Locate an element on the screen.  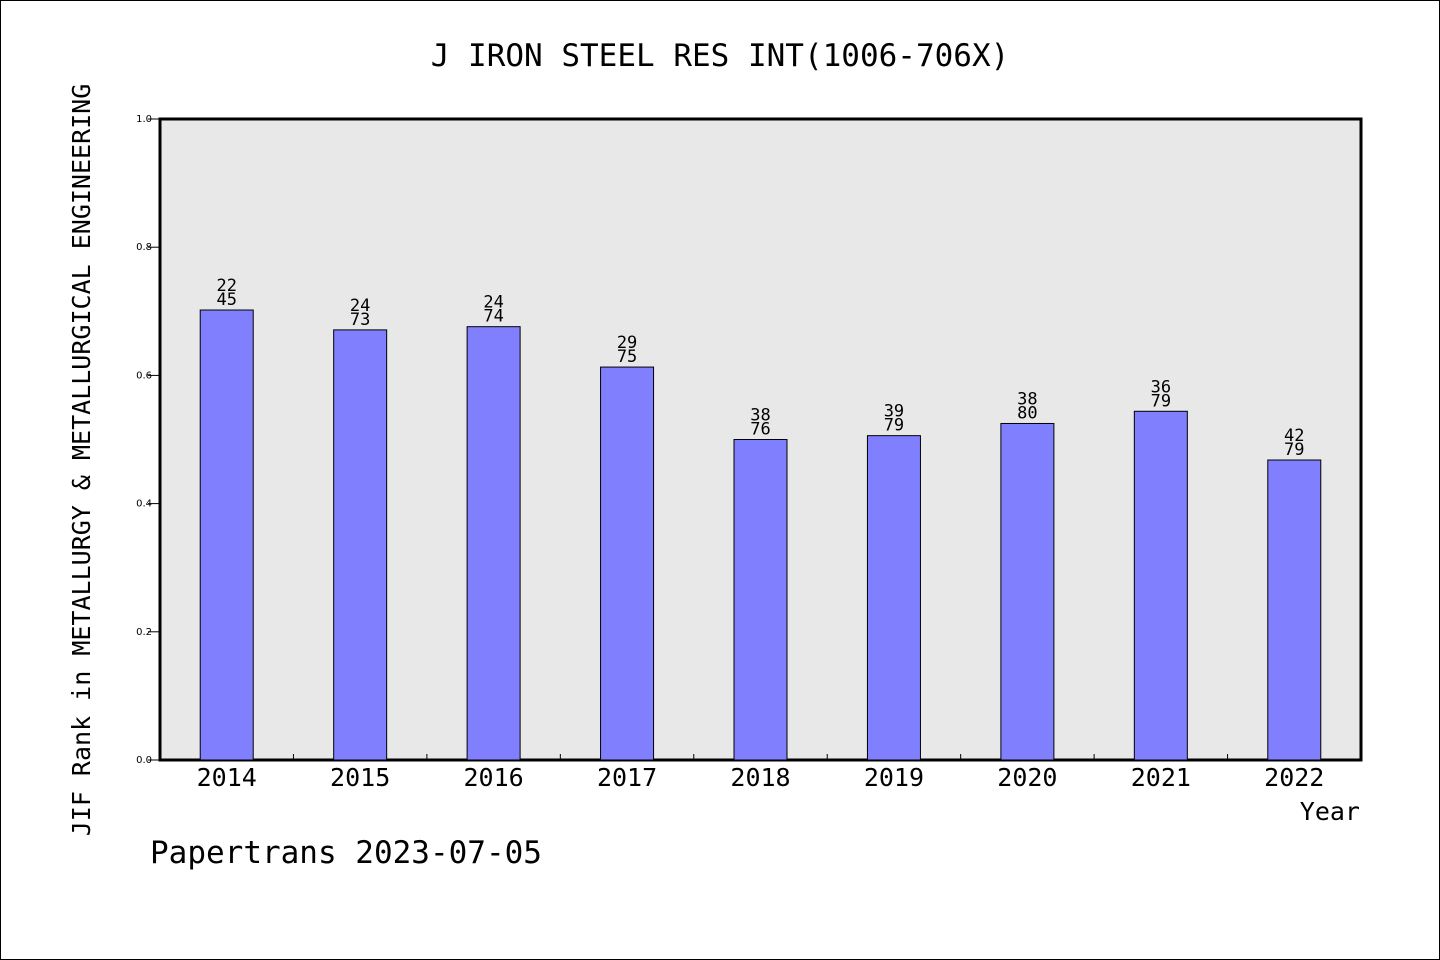
y-tick-label: 1.0 is located at coordinates (144, 119).